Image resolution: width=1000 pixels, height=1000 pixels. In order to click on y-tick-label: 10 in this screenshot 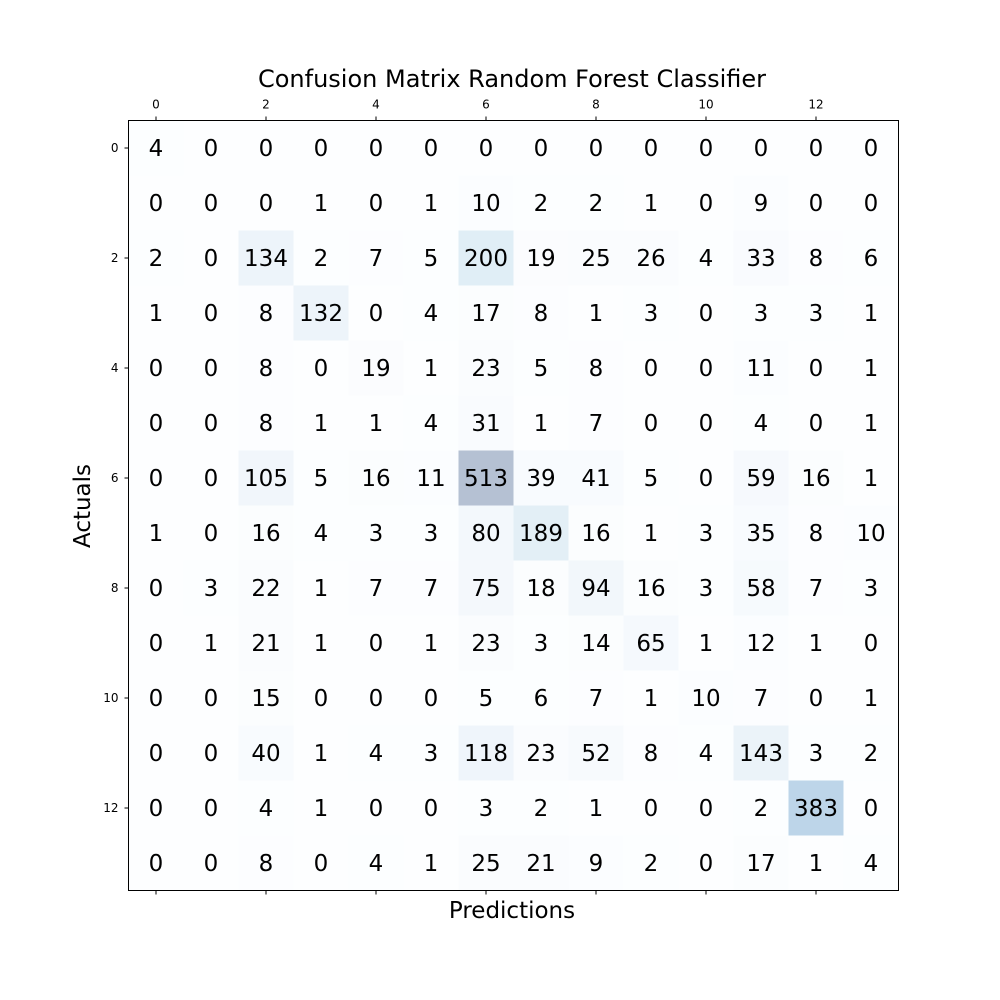, I will do `click(110, 698)`.